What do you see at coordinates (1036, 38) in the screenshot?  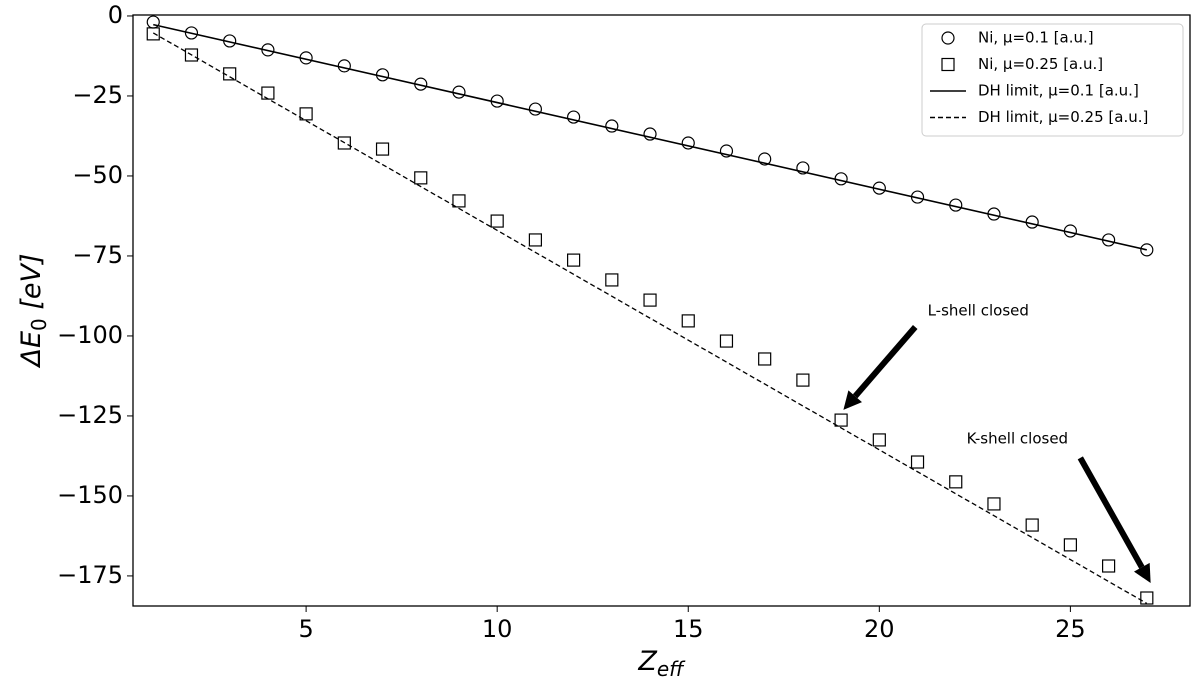 I see `legend-label: Ni, μ=0.1 [a.u.]` at bounding box center [1036, 38].